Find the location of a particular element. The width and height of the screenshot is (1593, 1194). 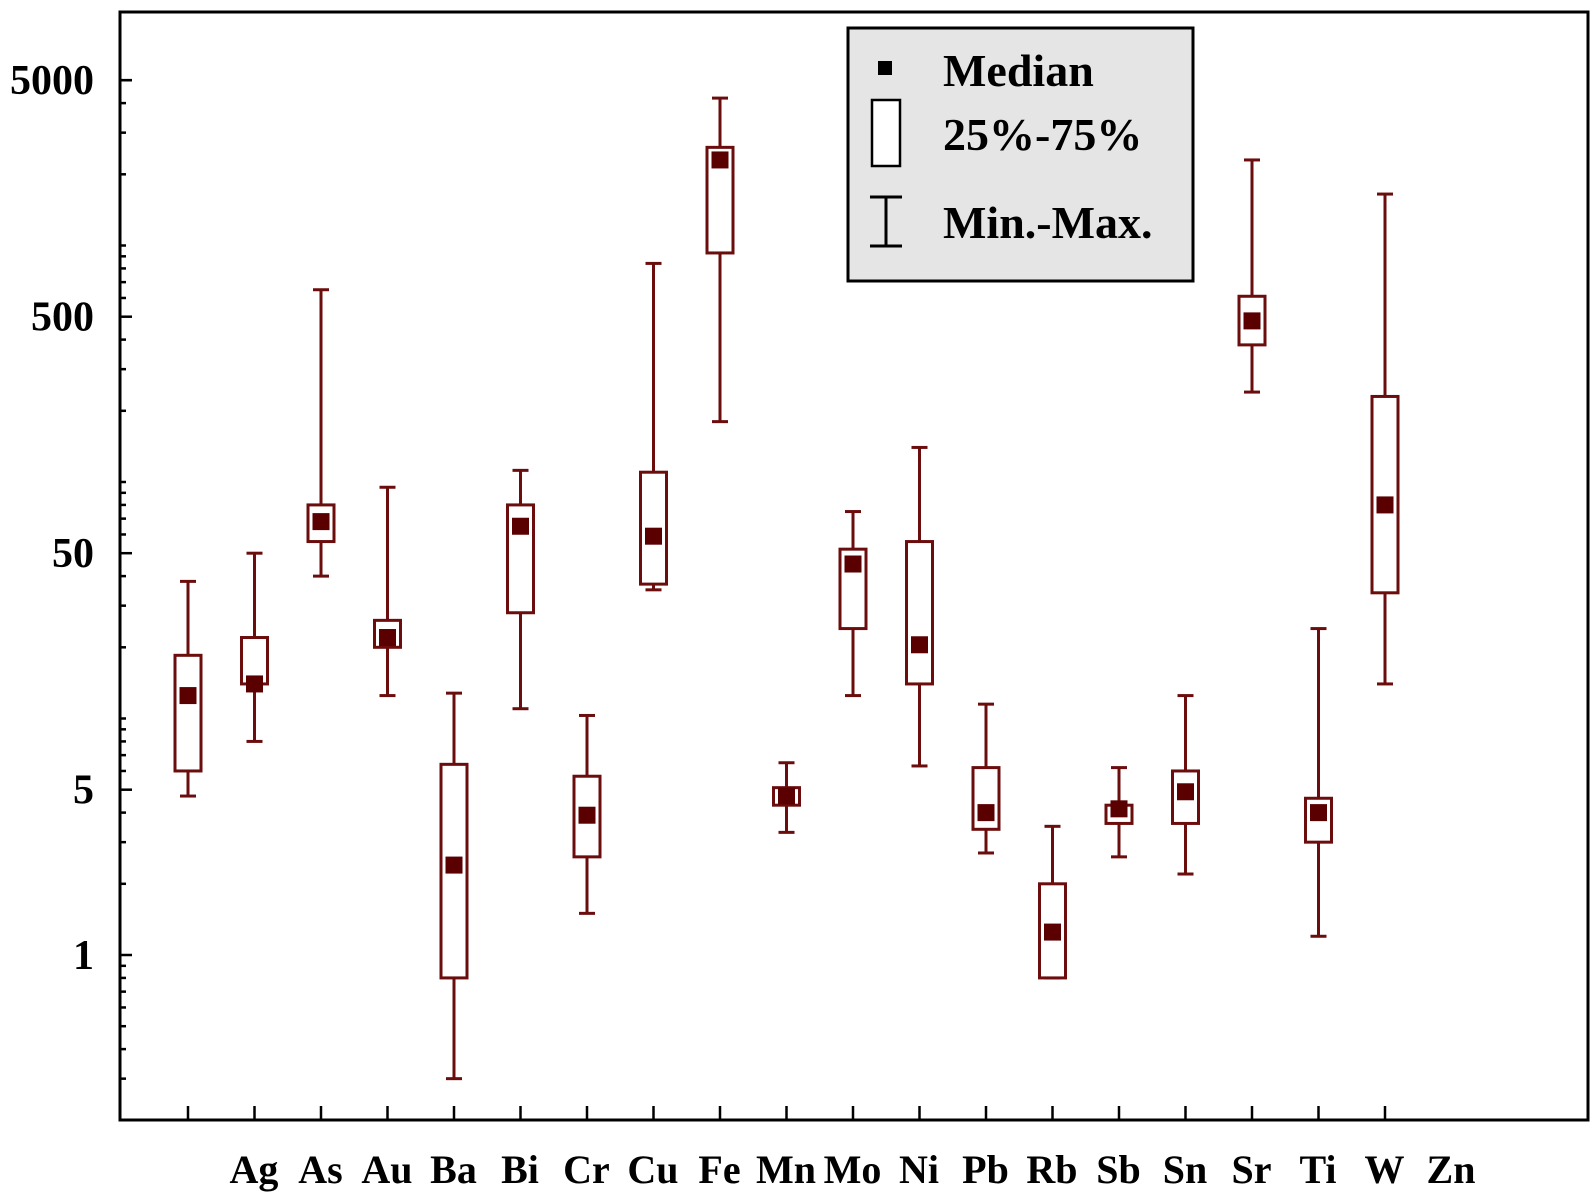

x-tick-label: Cu is located at coordinates (652, 1169).